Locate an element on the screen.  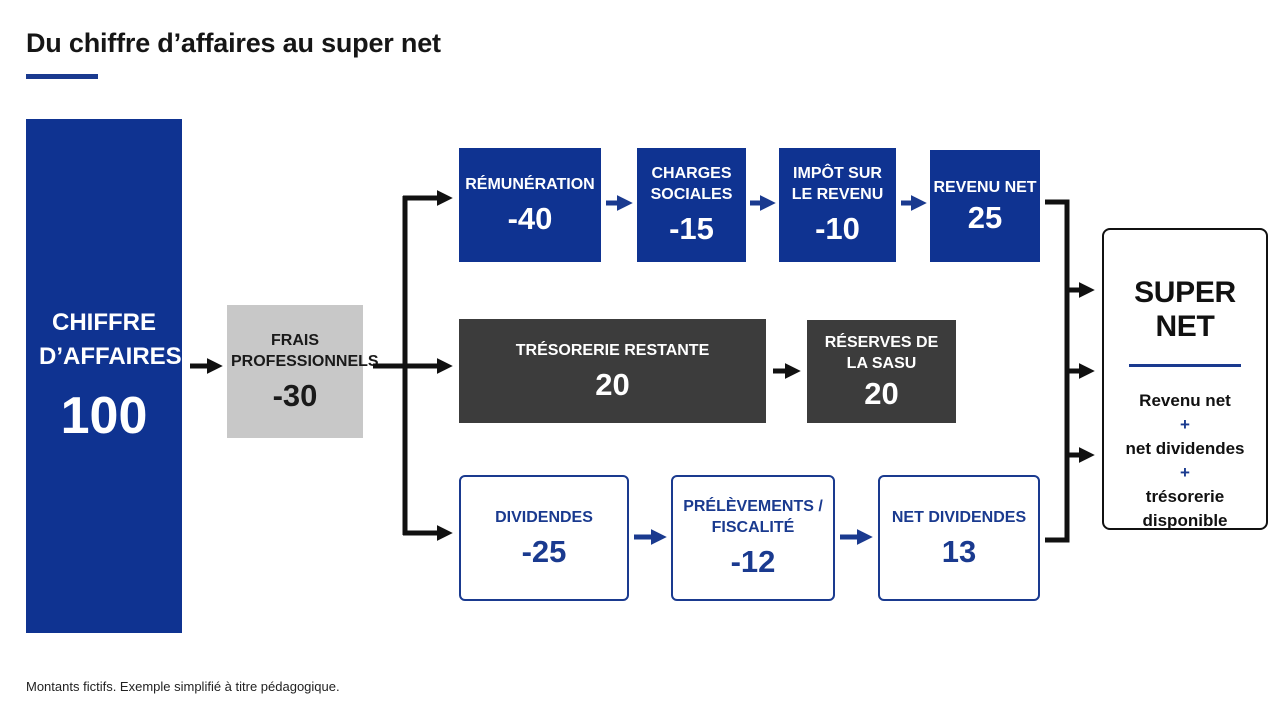
tresorerie-restante-value: 20 is located at coordinates (612, 384).